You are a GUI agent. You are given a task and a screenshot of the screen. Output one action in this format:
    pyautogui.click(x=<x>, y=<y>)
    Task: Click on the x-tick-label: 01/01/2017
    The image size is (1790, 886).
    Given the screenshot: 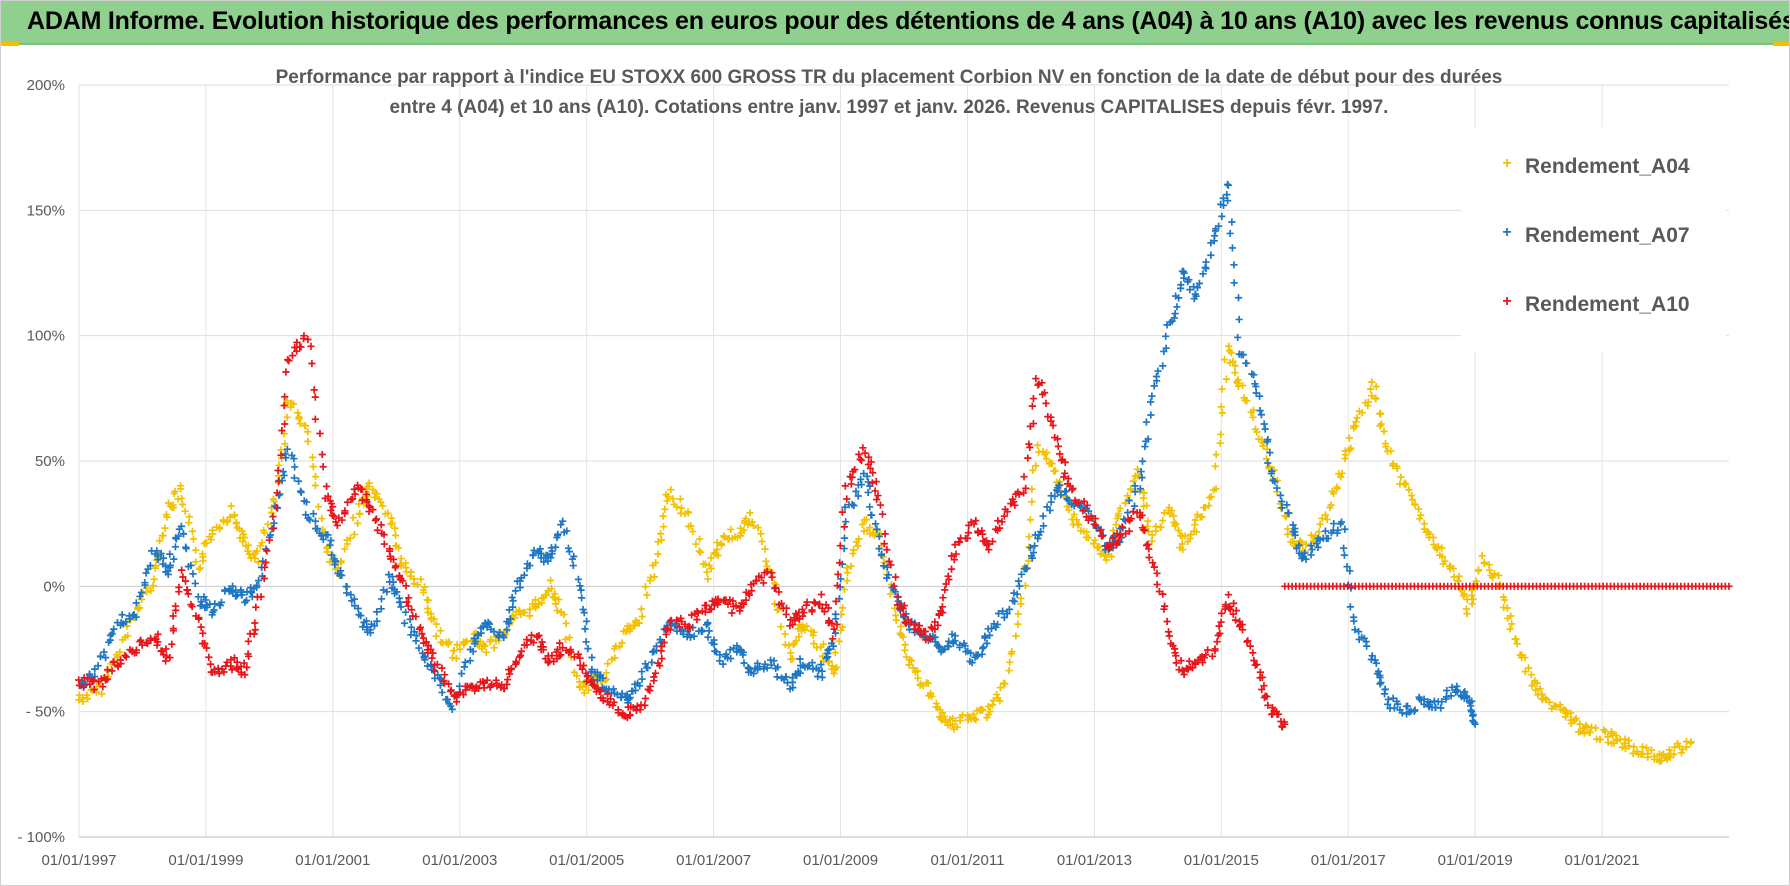 What is the action you would take?
    pyautogui.click(x=1348, y=860)
    